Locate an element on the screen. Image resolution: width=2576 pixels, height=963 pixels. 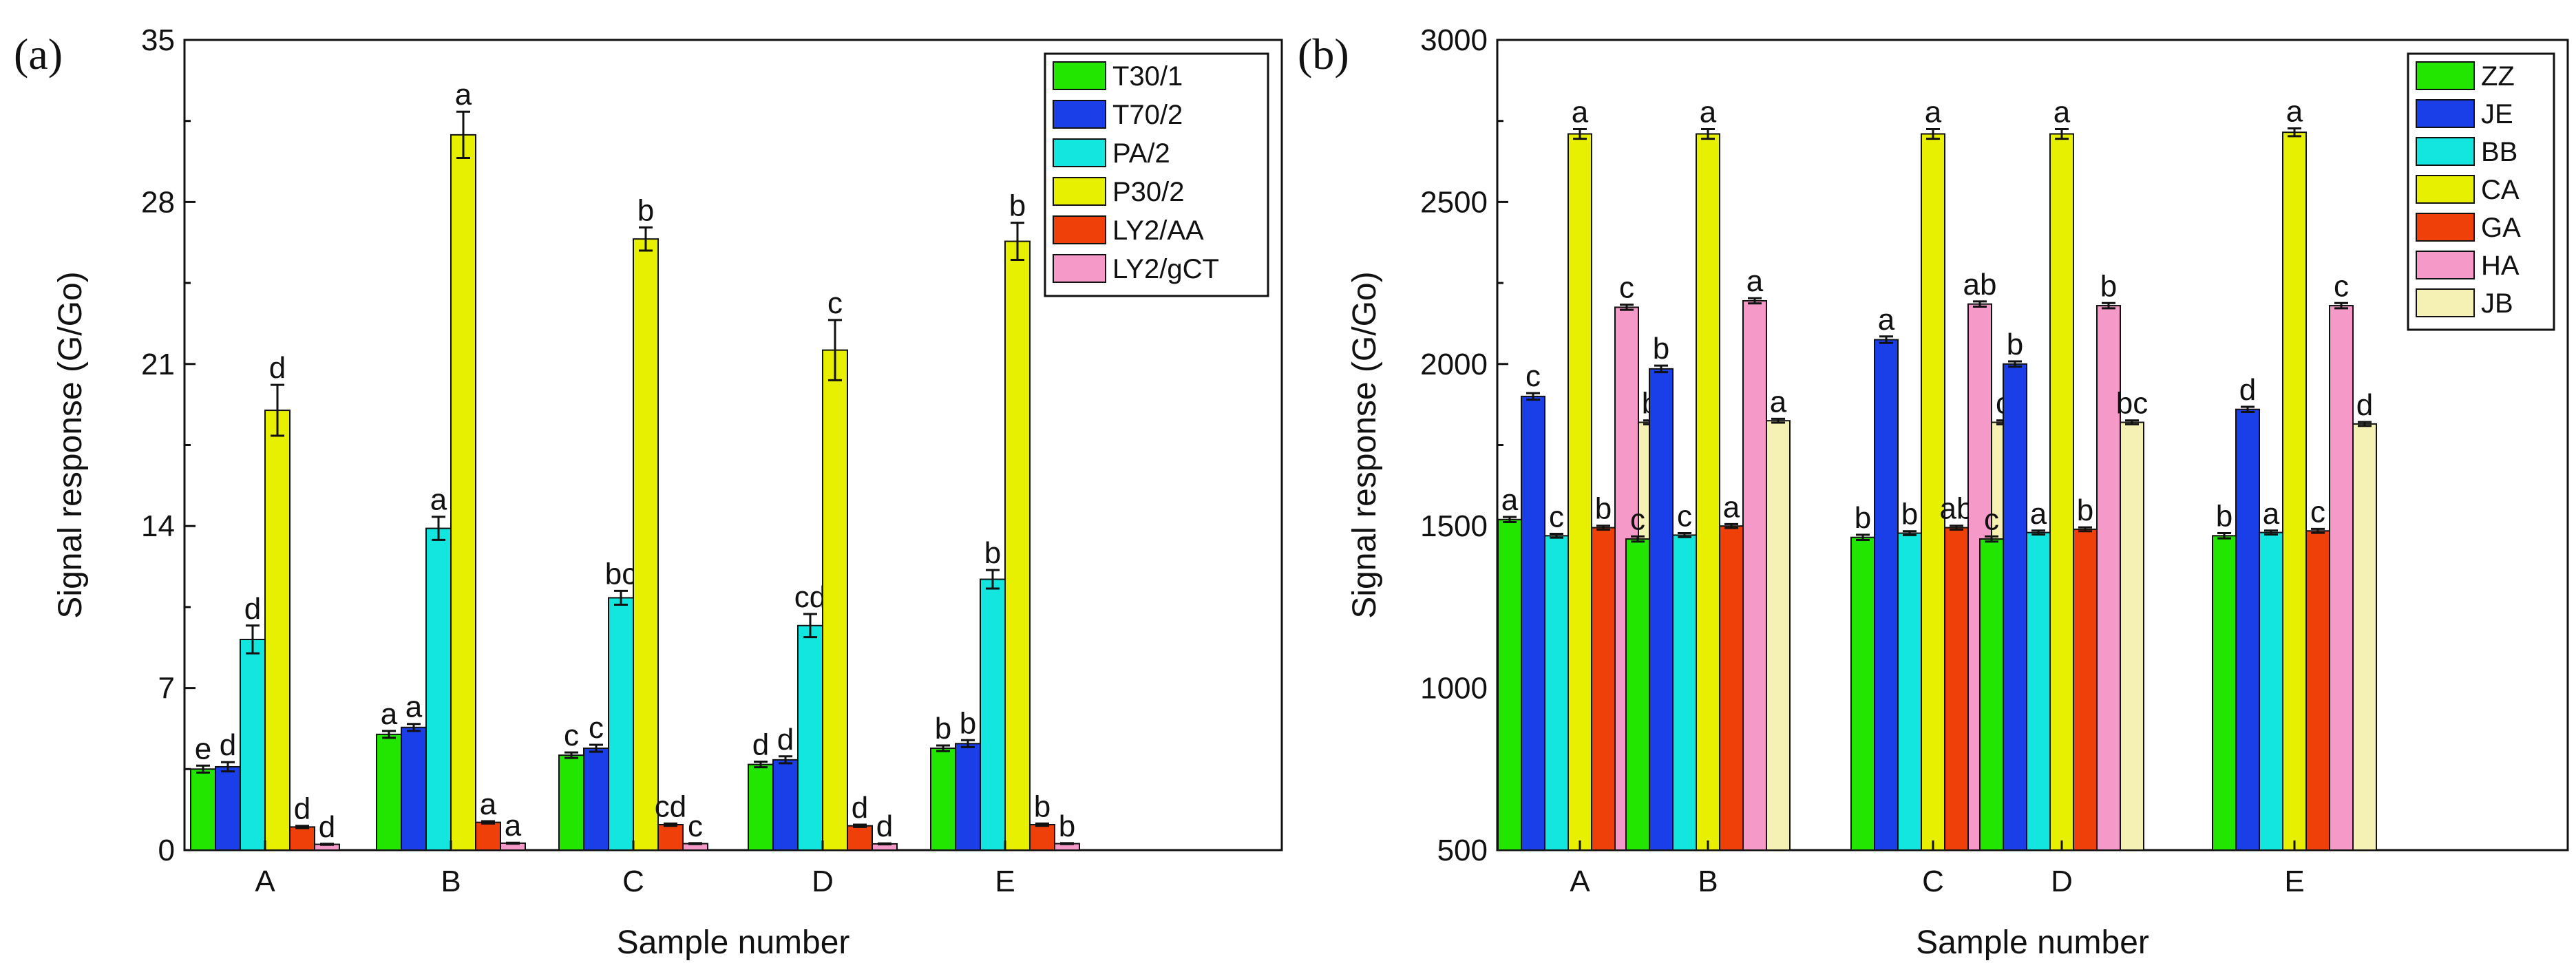
panel-label: (b) is located at coordinates (1324, 54).